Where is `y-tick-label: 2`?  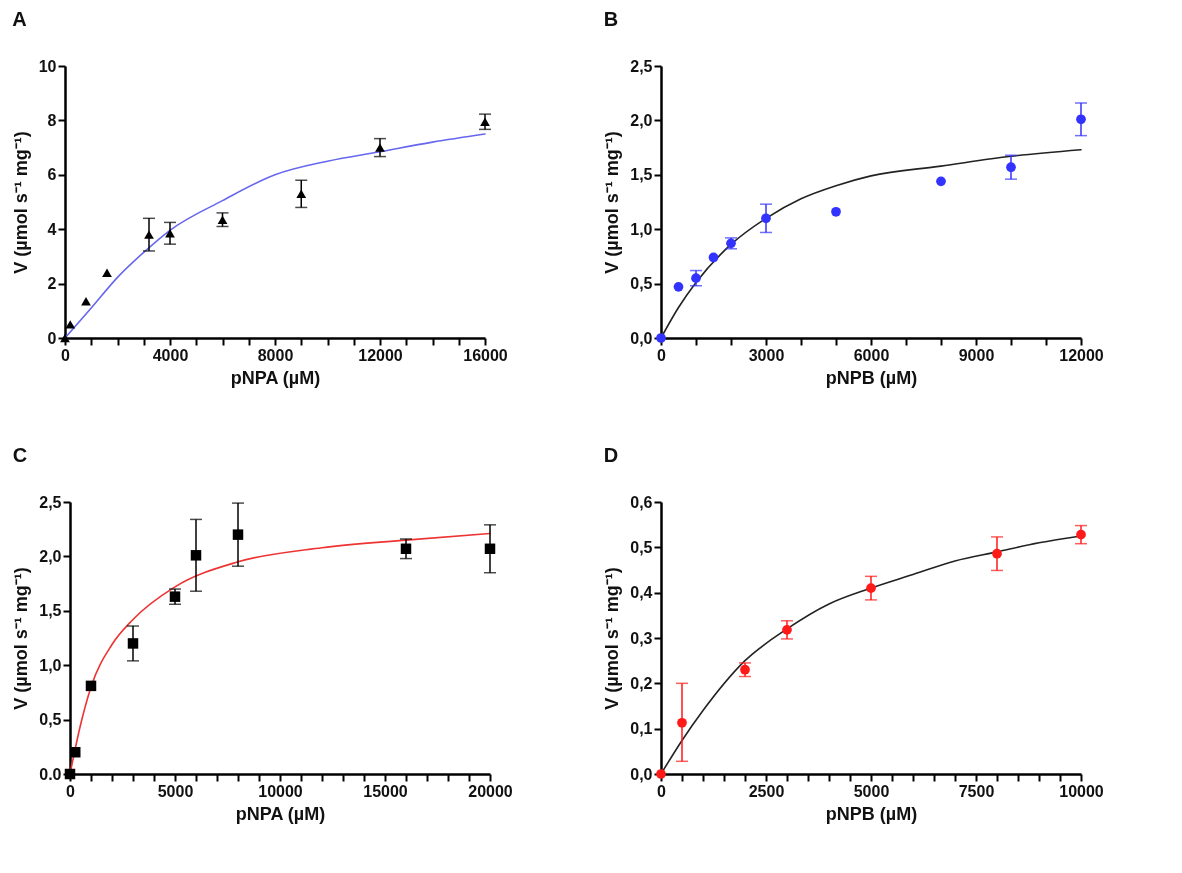 y-tick-label: 2 is located at coordinates (52, 284).